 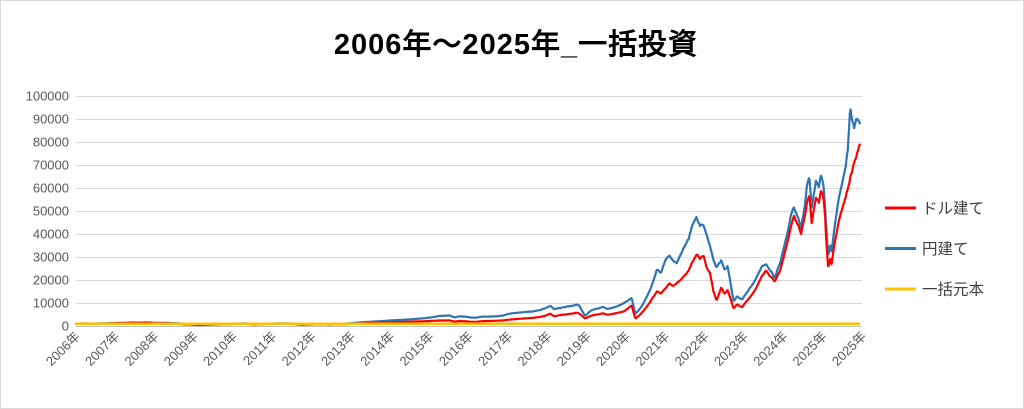 I want to click on legend-item-principal: 一括元本, so click(x=934, y=290).